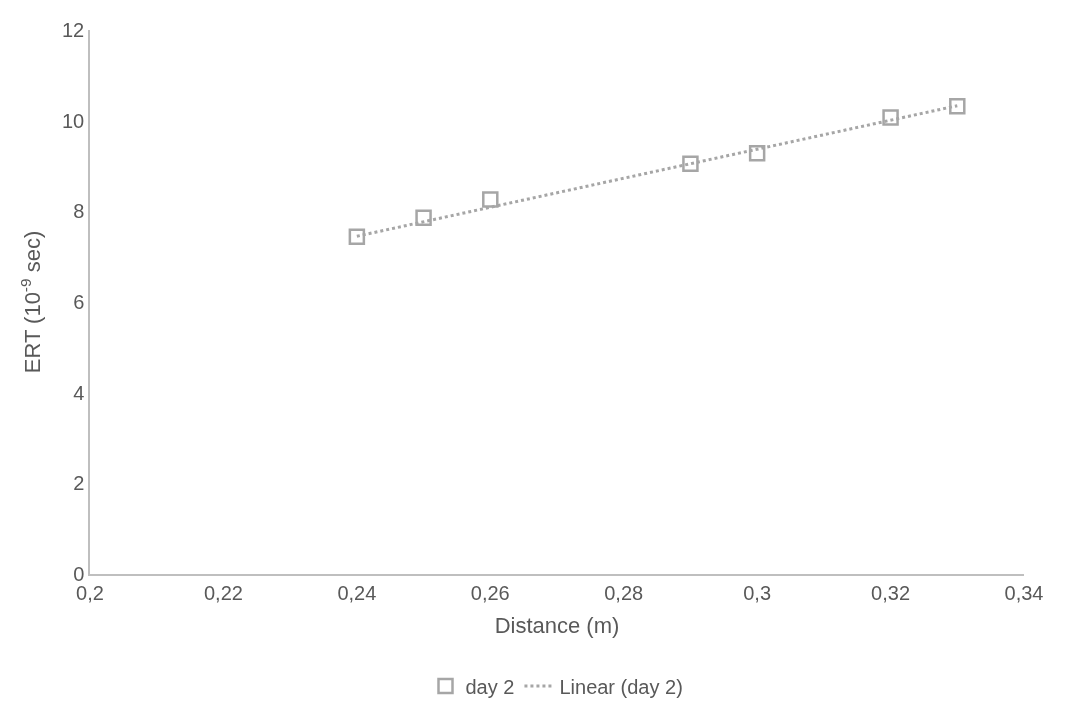 This screenshot has width=1074, height=718. What do you see at coordinates (621, 686) in the screenshot?
I see `legend-label: Linear (day 2)` at bounding box center [621, 686].